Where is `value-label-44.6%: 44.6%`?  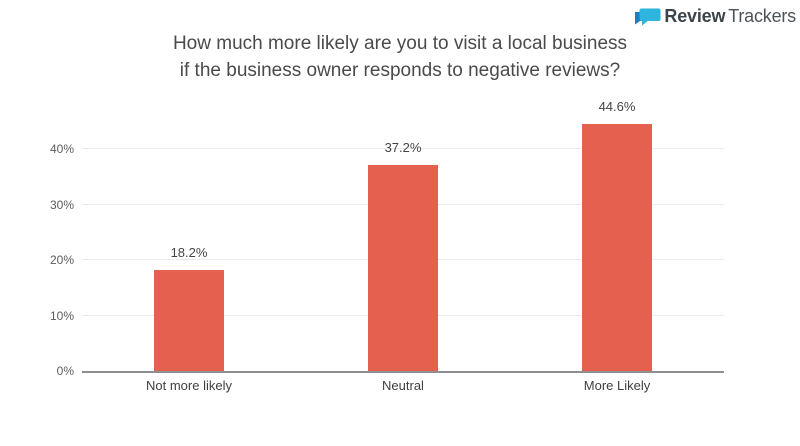
value-label-44.6%: 44.6% is located at coordinates (617, 106).